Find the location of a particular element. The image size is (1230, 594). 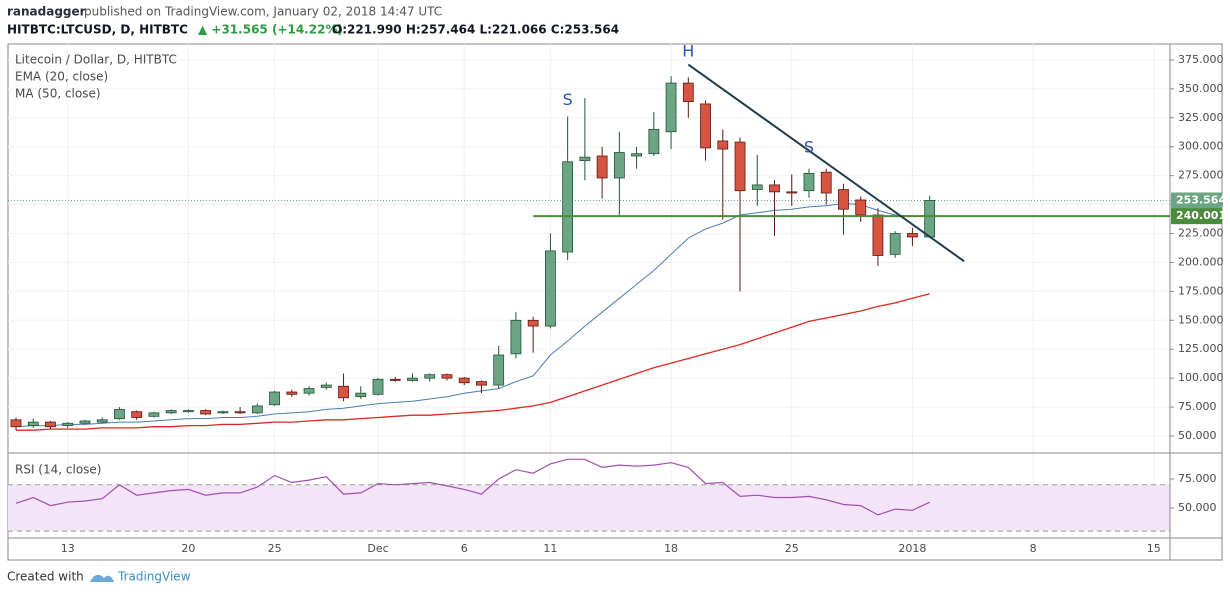

x-tick-label: 6 is located at coordinates (464, 548).